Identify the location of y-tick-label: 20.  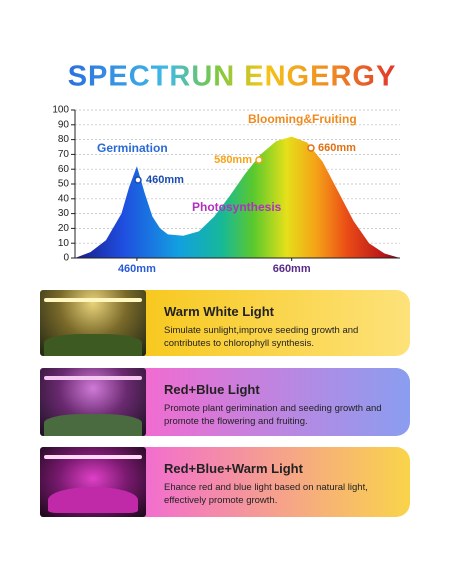
(64, 228).